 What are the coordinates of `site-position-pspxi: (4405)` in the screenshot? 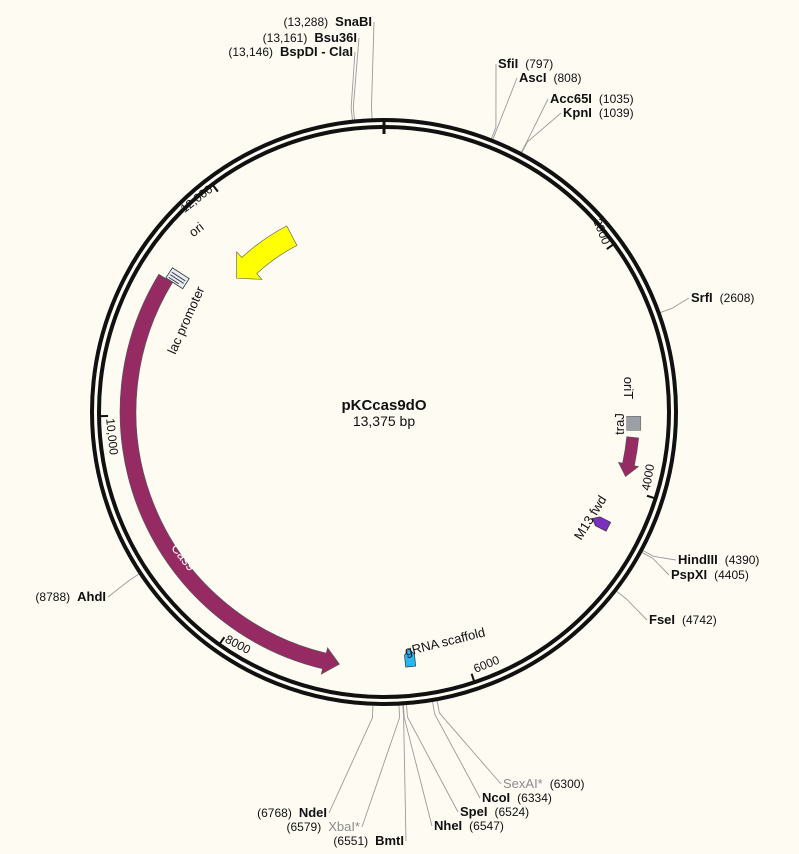 It's located at (731, 575).